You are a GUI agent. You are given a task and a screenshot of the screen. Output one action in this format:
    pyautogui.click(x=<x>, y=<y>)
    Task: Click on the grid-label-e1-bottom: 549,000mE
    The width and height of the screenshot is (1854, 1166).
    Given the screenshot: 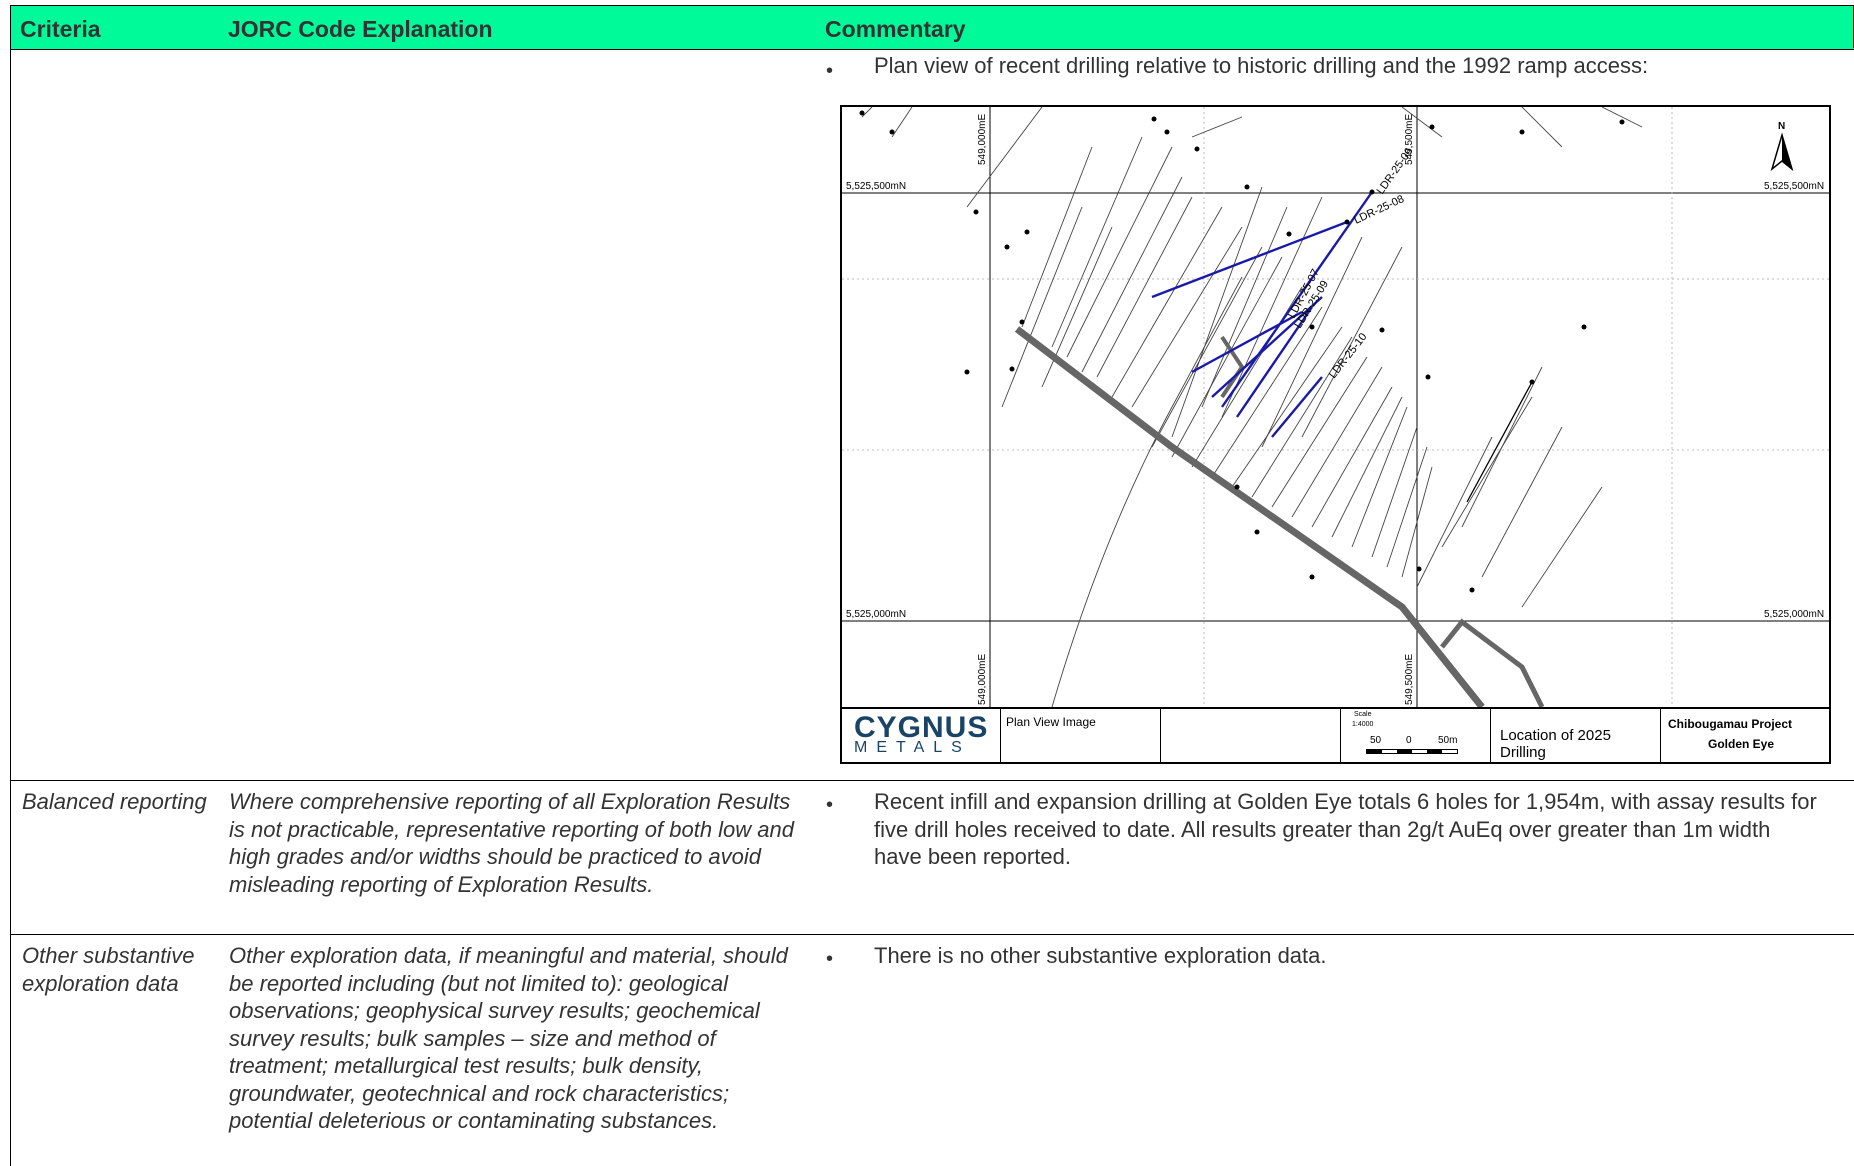 What is the action you would take?
    pyautogui.click(x=982, y=679)
    